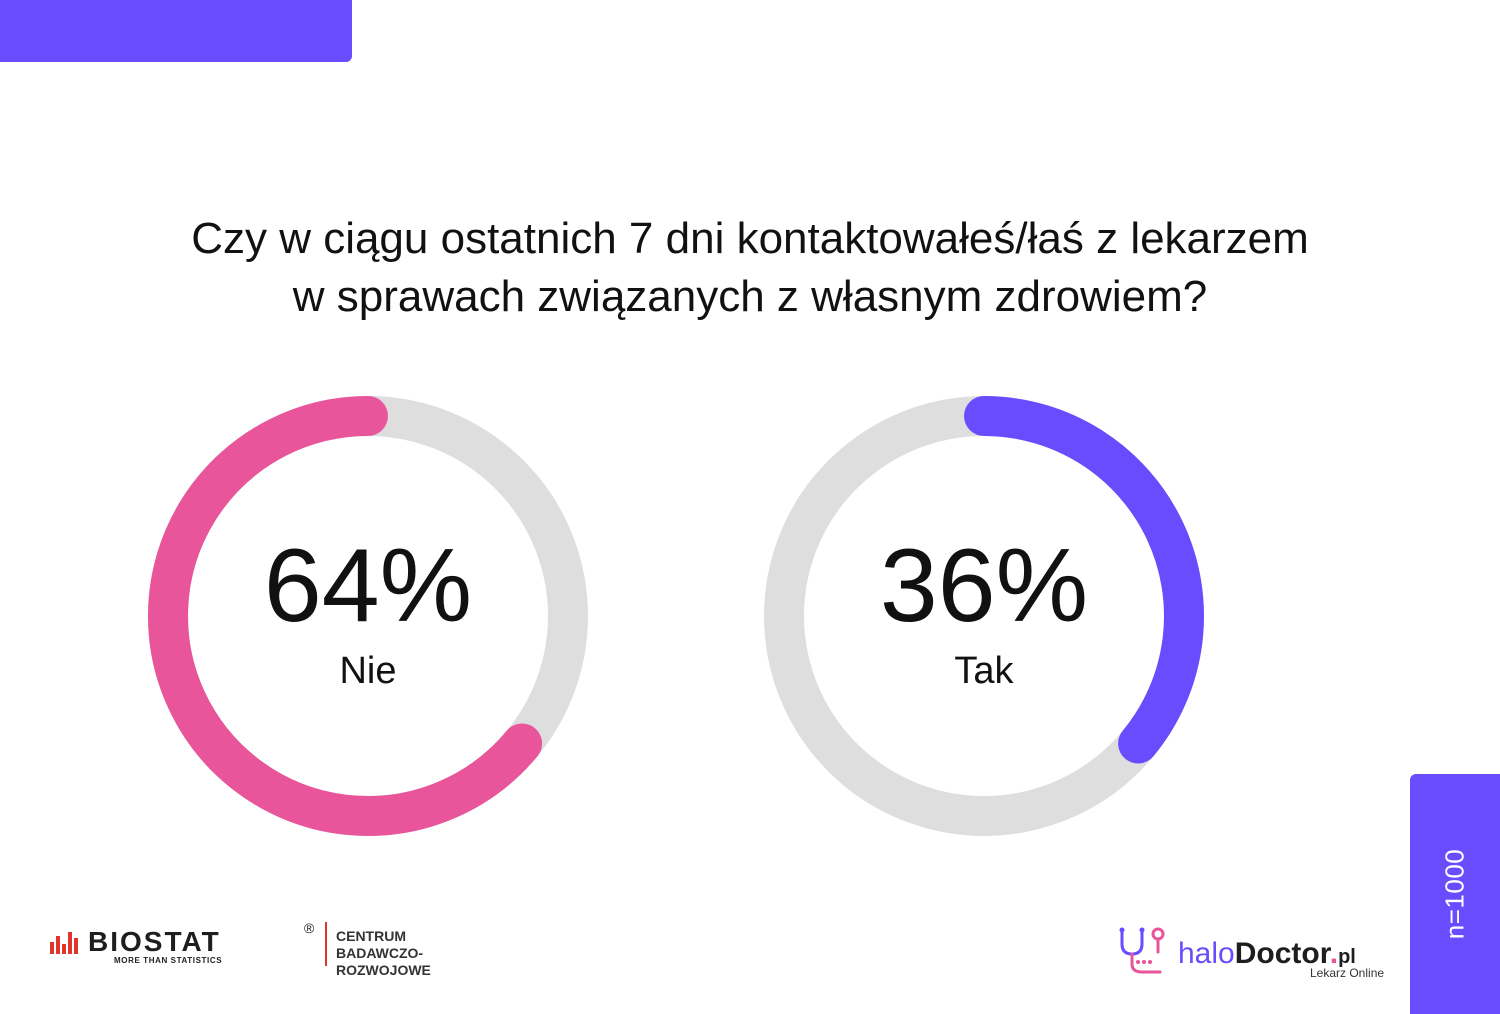  I want to click on halodoctor-logo: haloDoctor.pl Lekarz Online, so click(1259, 954).